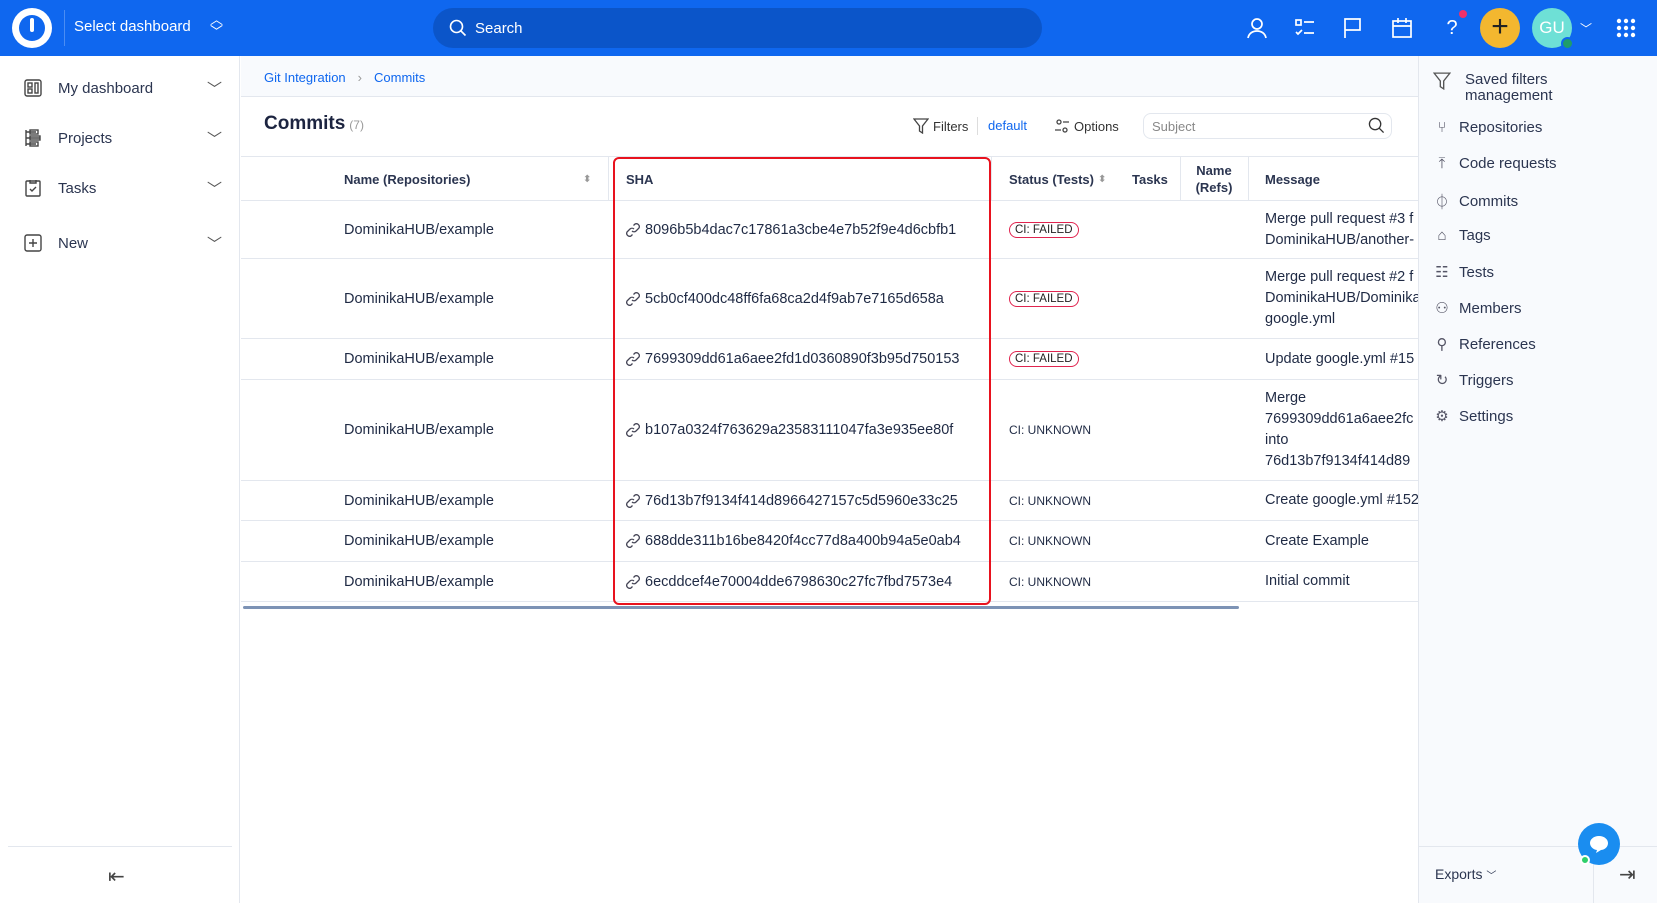 Image resolution: width=1657 pixels, height=903 pixels. I want to click on chevron-updown-icon: ︿ ﹀, so click(217, 25).